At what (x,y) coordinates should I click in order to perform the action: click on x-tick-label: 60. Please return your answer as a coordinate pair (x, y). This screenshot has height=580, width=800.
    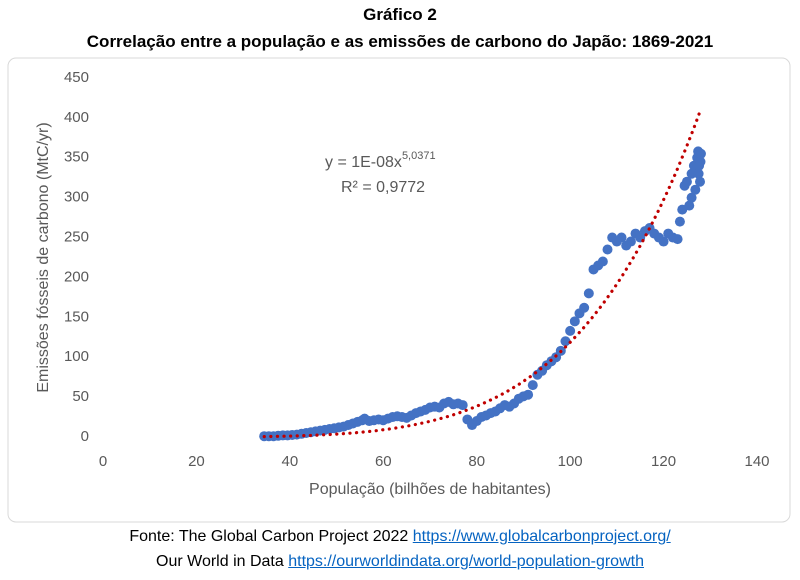
    Looking at the image, I should click on (383, 461).